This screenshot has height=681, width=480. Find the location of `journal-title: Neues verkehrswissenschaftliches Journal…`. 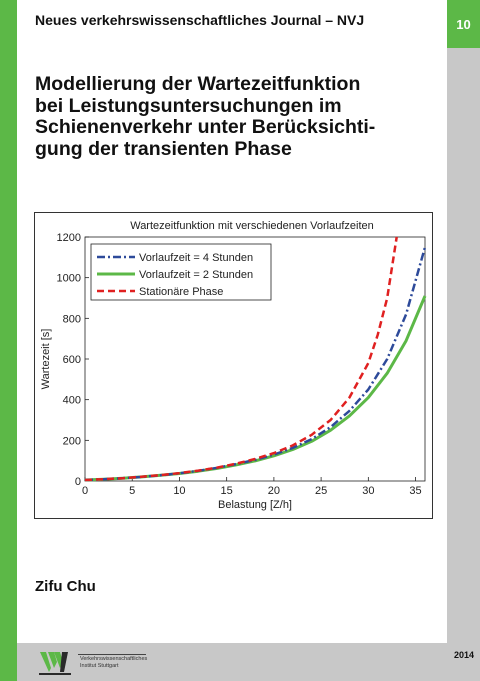

journal-title: Neues verkehrswissenschaftliches Journal… is located at coordinates (200, 20).